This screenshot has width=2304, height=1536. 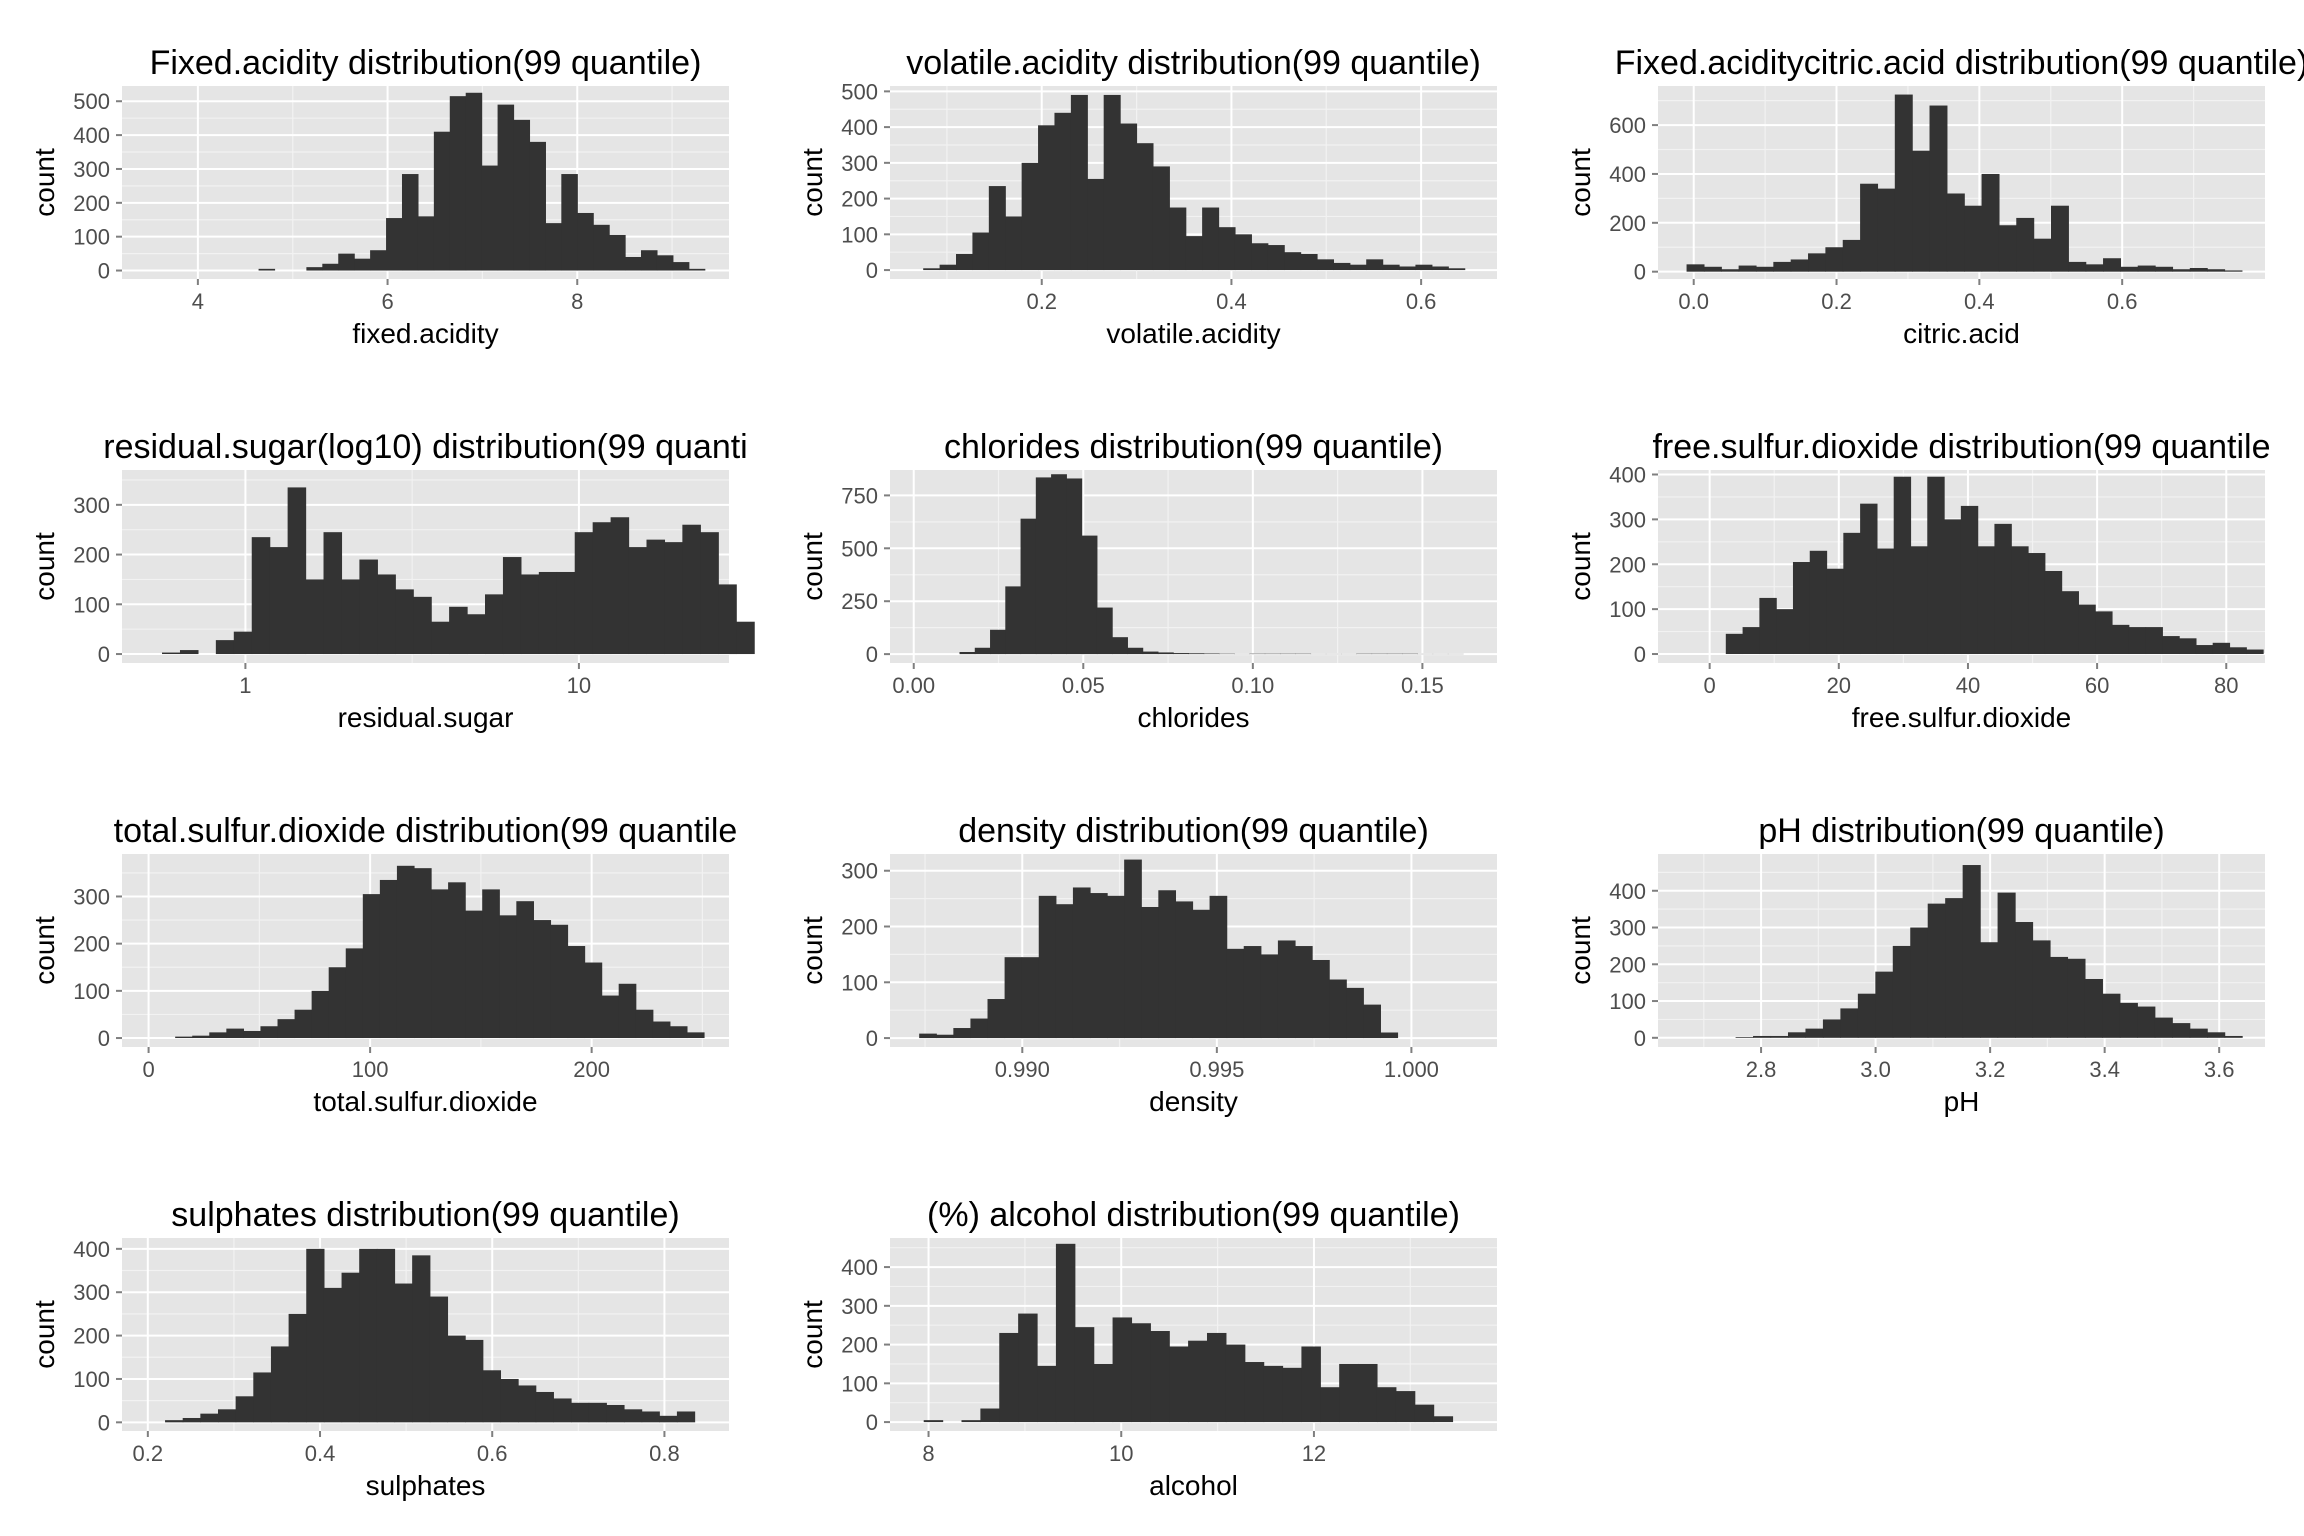 I want to click on x-tick-label: 0.0, so click(x=1693, y=301).